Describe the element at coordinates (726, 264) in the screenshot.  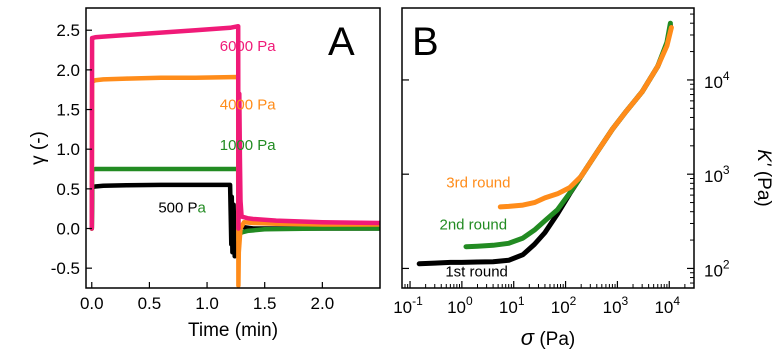
I see `panel-b-y-tick-exp-0: 2` at that location.